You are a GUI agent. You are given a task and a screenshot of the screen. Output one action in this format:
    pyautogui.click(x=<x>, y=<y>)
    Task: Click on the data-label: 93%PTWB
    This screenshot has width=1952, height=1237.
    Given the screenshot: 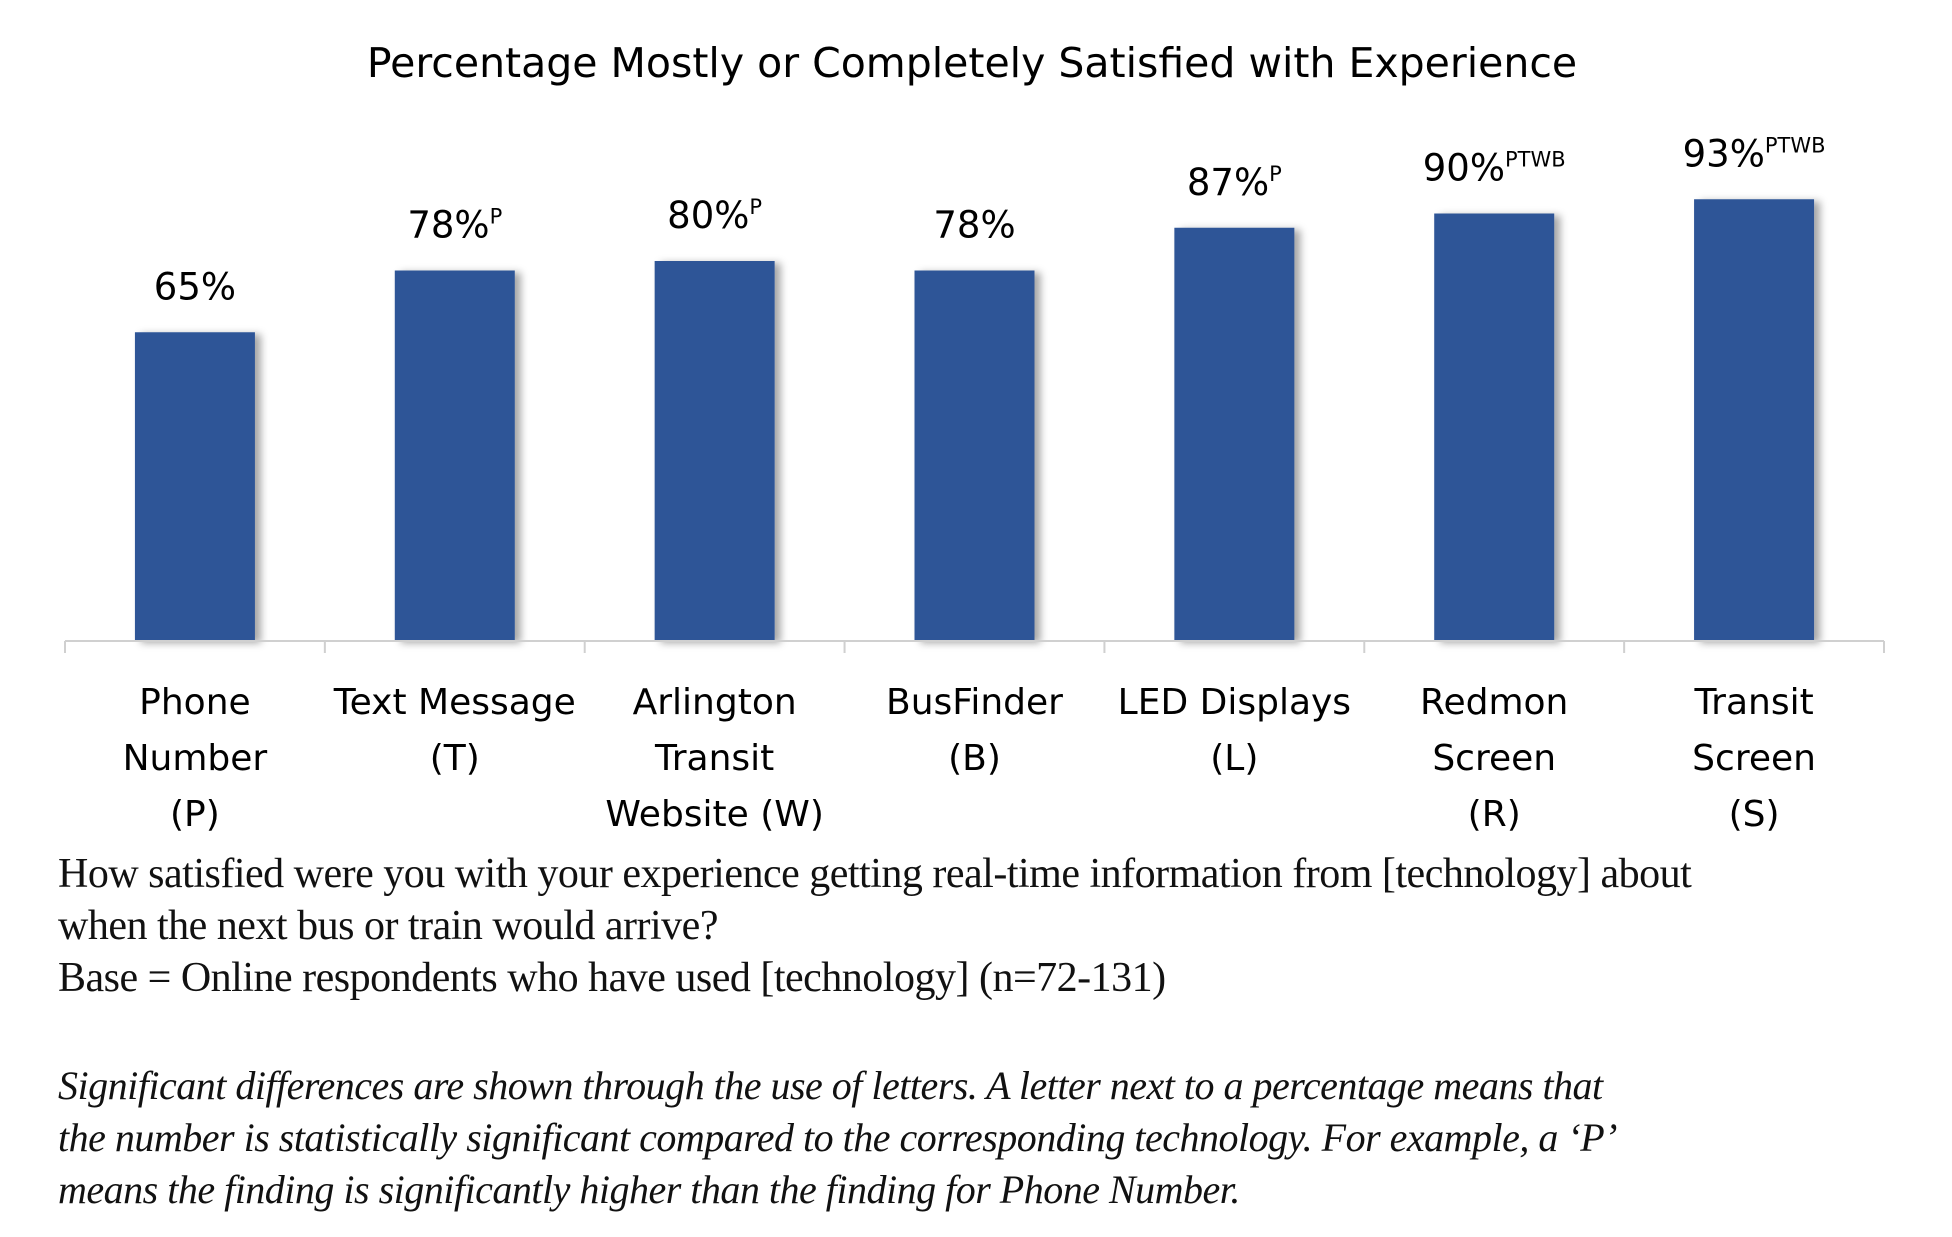 What is the action you would take?
    pyautogui.click(x=1754, y=153)
    